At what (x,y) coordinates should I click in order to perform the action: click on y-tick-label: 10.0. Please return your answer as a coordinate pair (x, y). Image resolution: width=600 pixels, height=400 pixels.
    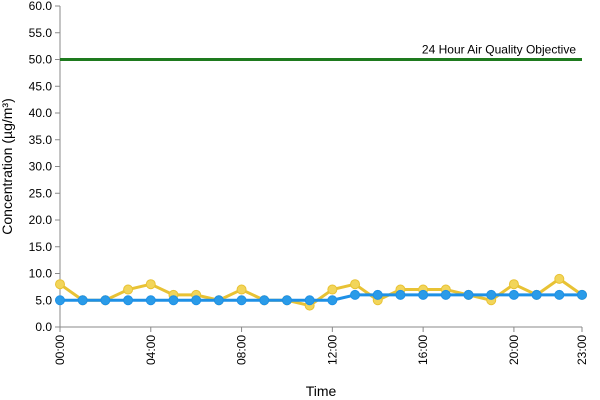
    Looking at the image, I should click on (41, 274).